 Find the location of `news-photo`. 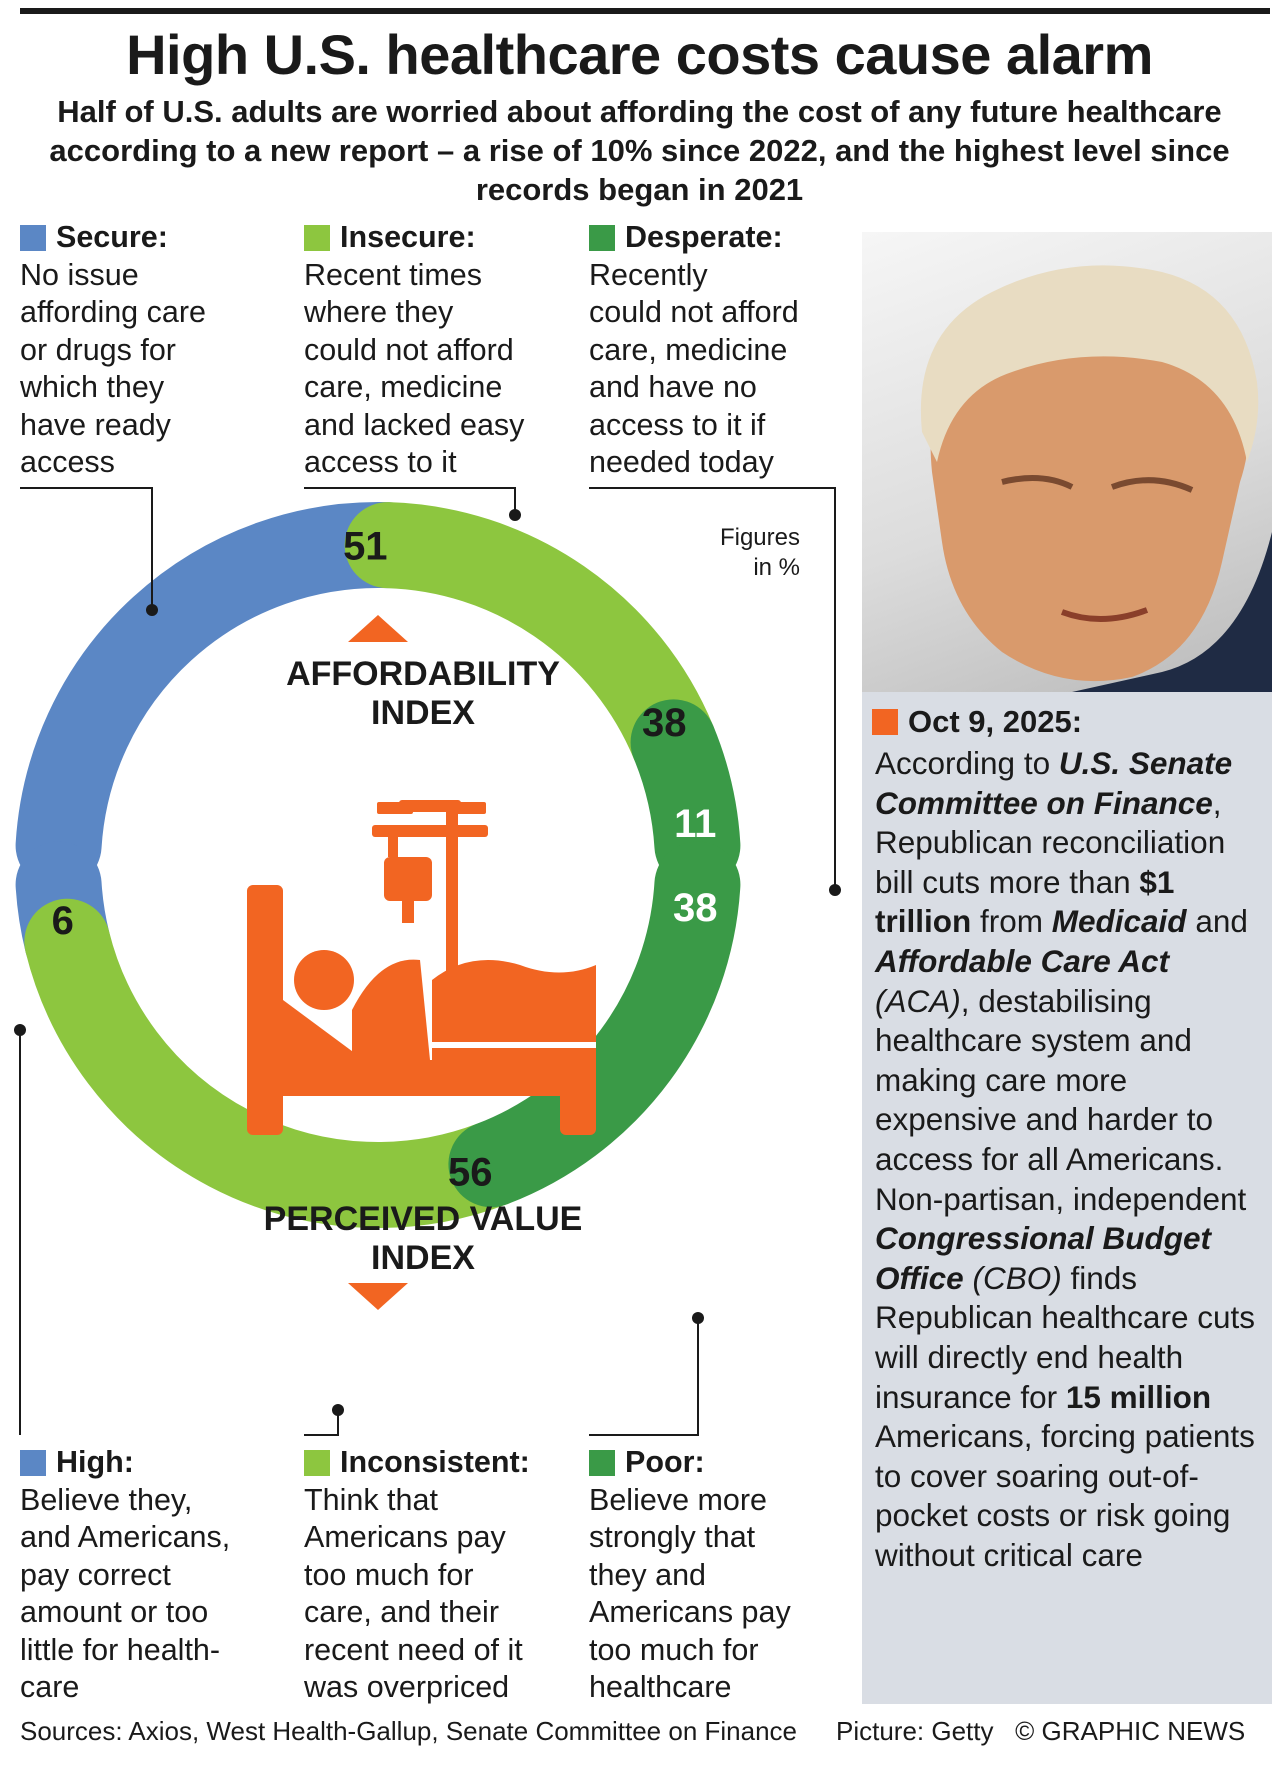

news-photo is located at coordinates (1067, 462).